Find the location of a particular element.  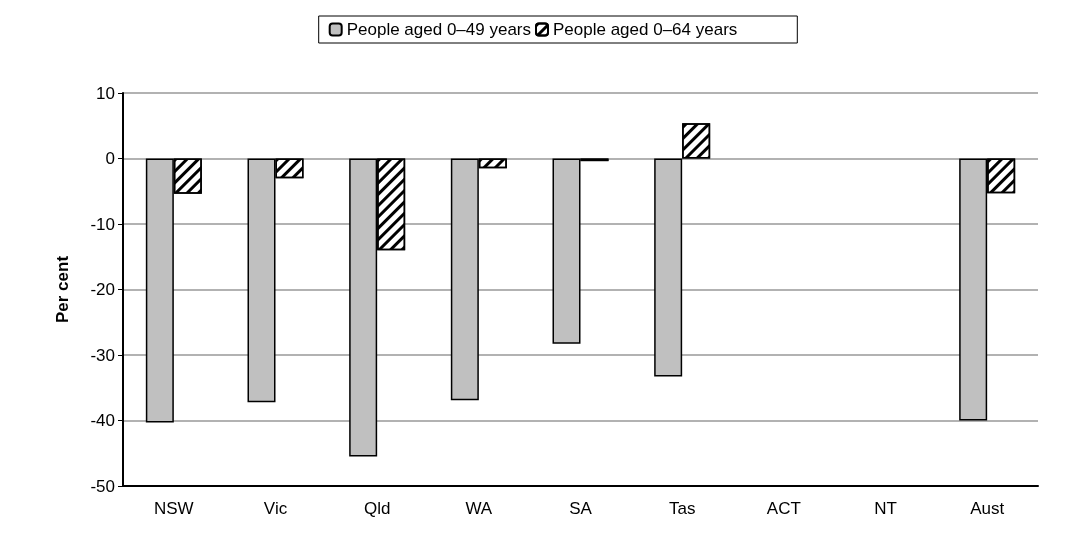

x-tick-label: WA is located at coordinates (479, 508).